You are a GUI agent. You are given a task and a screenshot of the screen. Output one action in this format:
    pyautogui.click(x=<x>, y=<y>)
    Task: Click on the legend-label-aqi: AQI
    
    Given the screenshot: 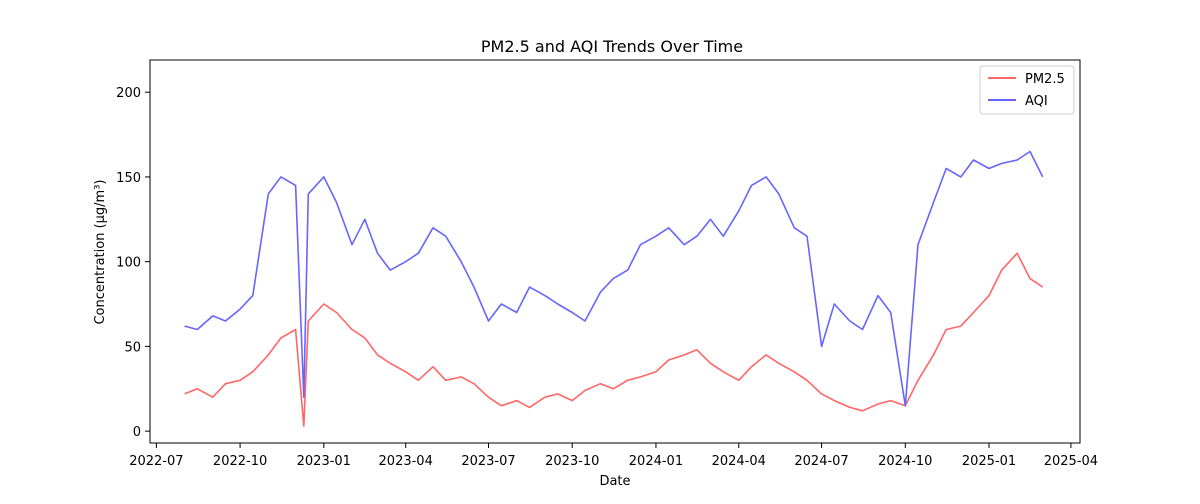 What is the action you would take?
    pyautogui.click(x=1036, y=101)
    